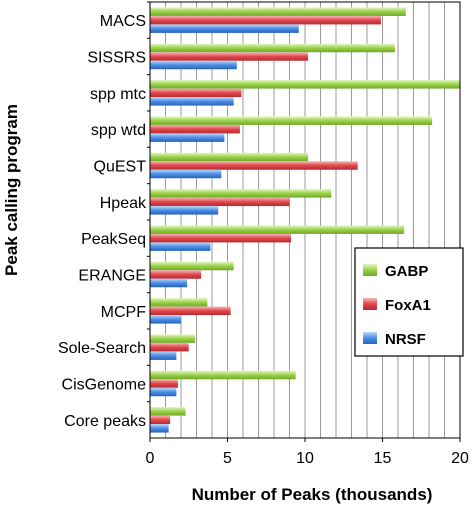 This screenshot has width=474, height=518. I want to click on category-label: QuEST, so click(120, 167).